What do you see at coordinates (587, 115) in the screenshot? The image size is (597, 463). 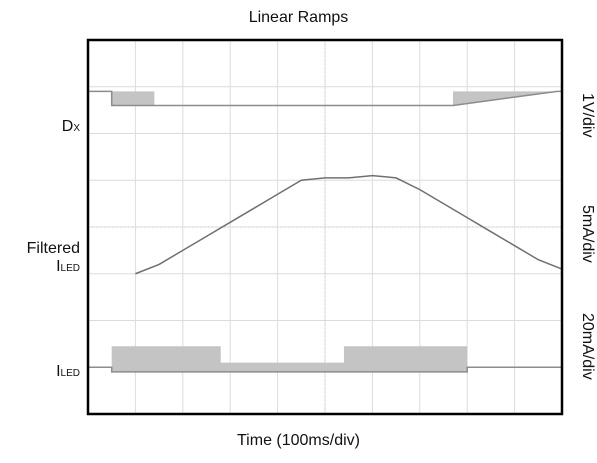 I see `scale-label-dx: 1V/div` at bounding box center [587, 115].